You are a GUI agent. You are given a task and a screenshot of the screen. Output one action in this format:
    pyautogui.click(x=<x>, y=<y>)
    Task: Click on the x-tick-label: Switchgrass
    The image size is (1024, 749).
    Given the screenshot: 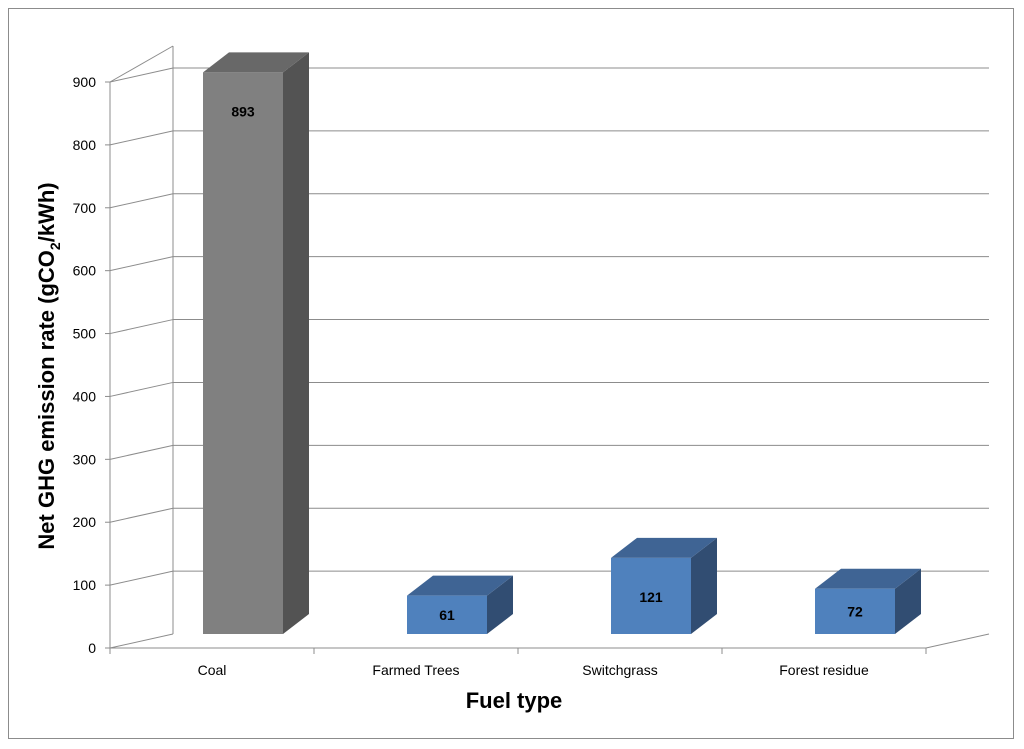 What is the action you would take?
    pyautogui.click(x=619, y=670)
    